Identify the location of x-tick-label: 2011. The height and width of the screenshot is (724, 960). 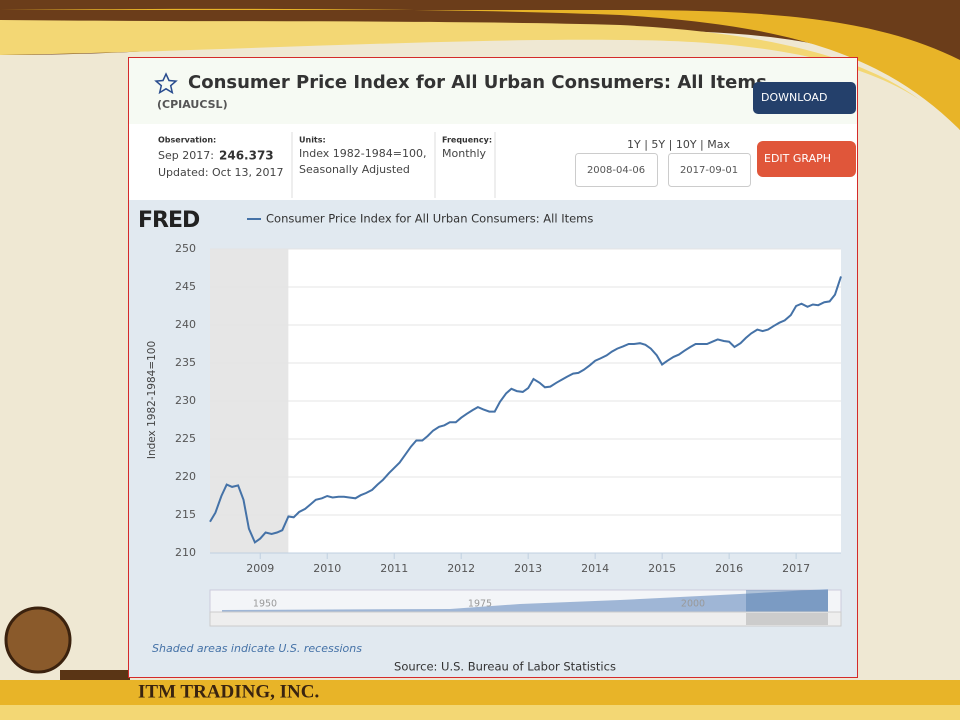
(394, 568).